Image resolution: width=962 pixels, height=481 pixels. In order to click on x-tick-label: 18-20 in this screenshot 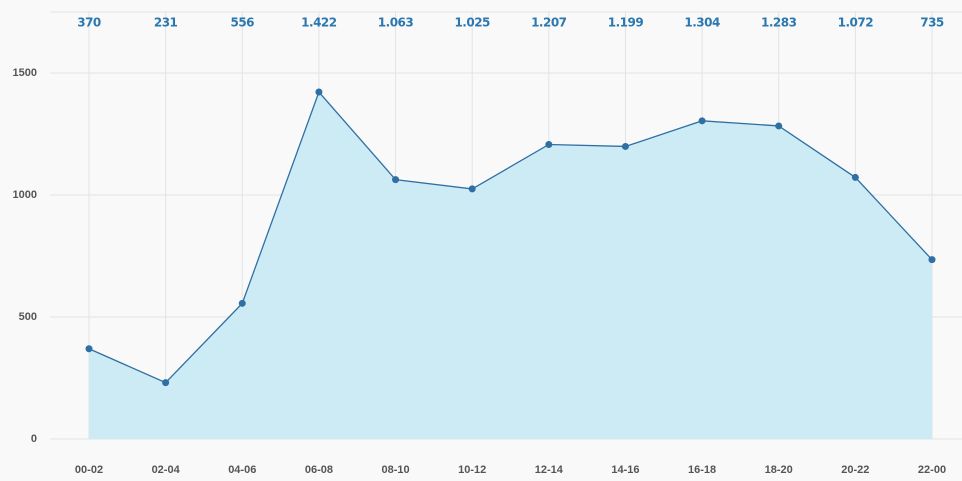, I will do `click(779, 470)`.